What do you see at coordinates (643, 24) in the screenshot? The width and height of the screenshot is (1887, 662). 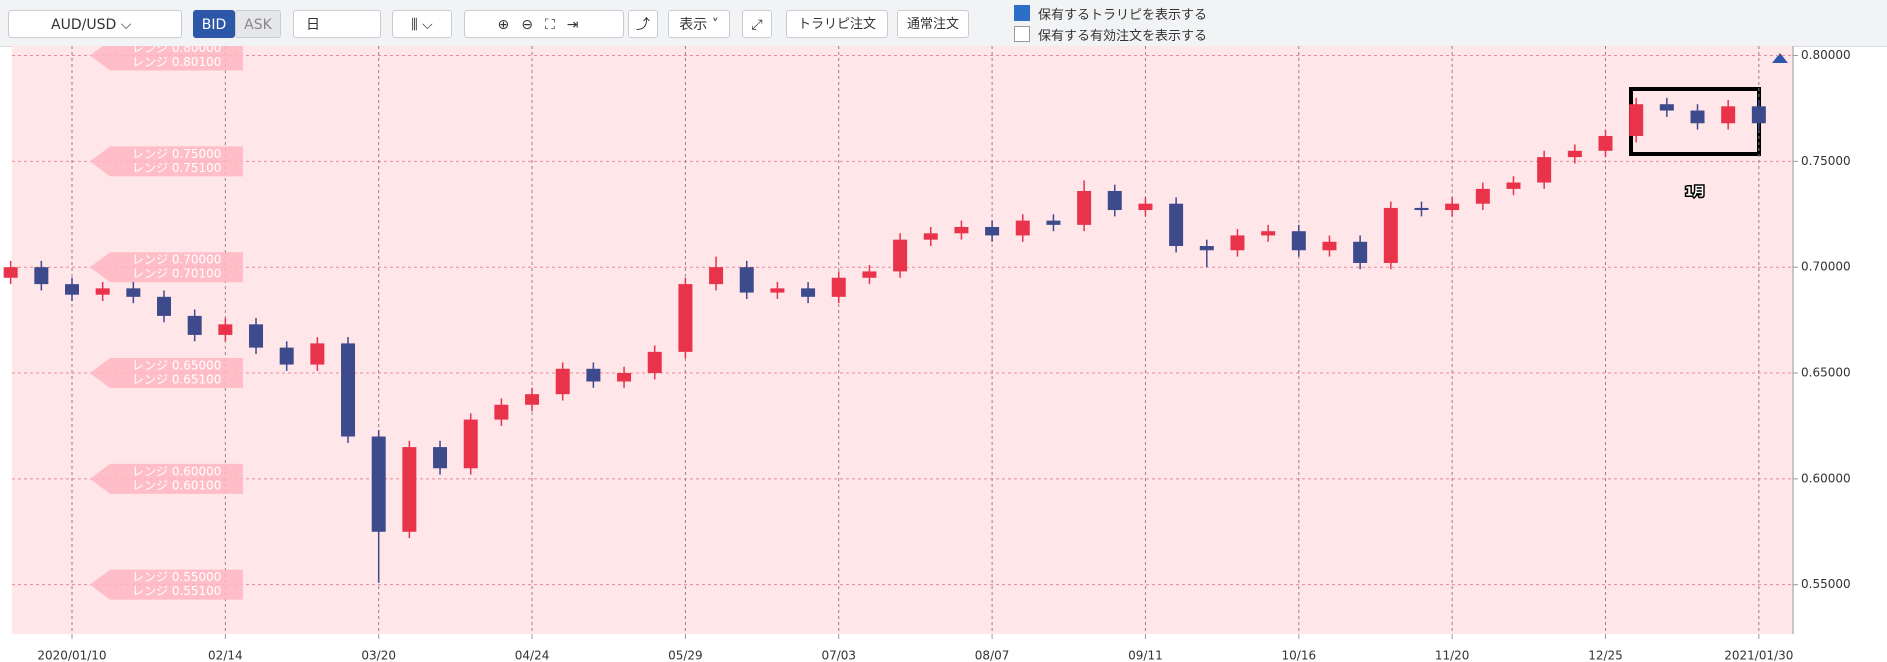 I see `indicator: ⤴` at bounding box center [643, 24].